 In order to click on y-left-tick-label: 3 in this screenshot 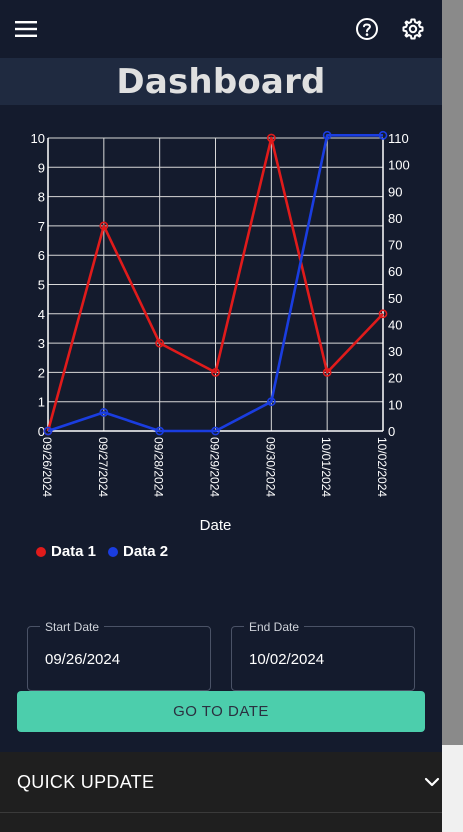, I will do `click(41, 343)`.